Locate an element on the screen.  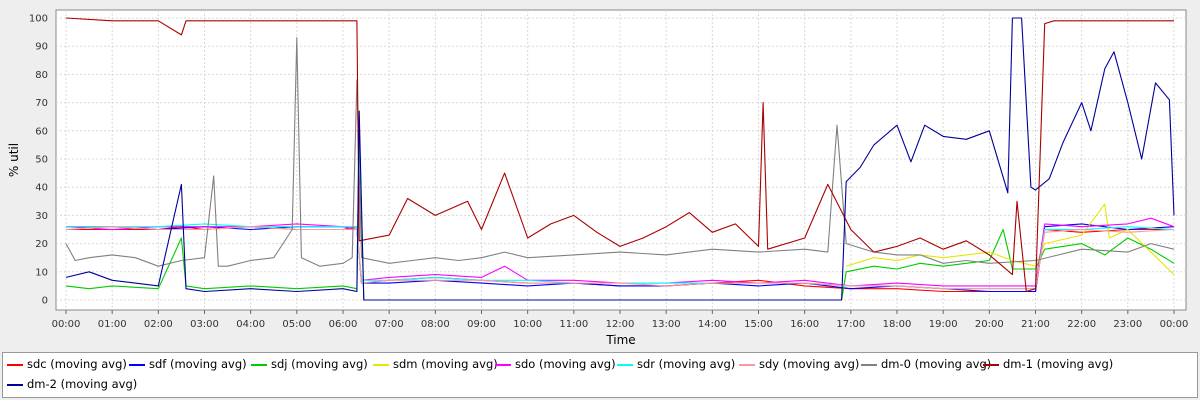
y-tick-label: 70 is located at coordinates (41, 103).